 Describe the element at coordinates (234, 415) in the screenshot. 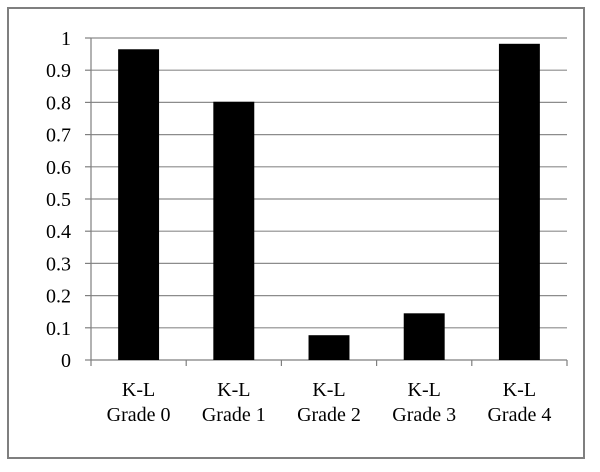

I see `x-tick-label: Grade 1` at that location.